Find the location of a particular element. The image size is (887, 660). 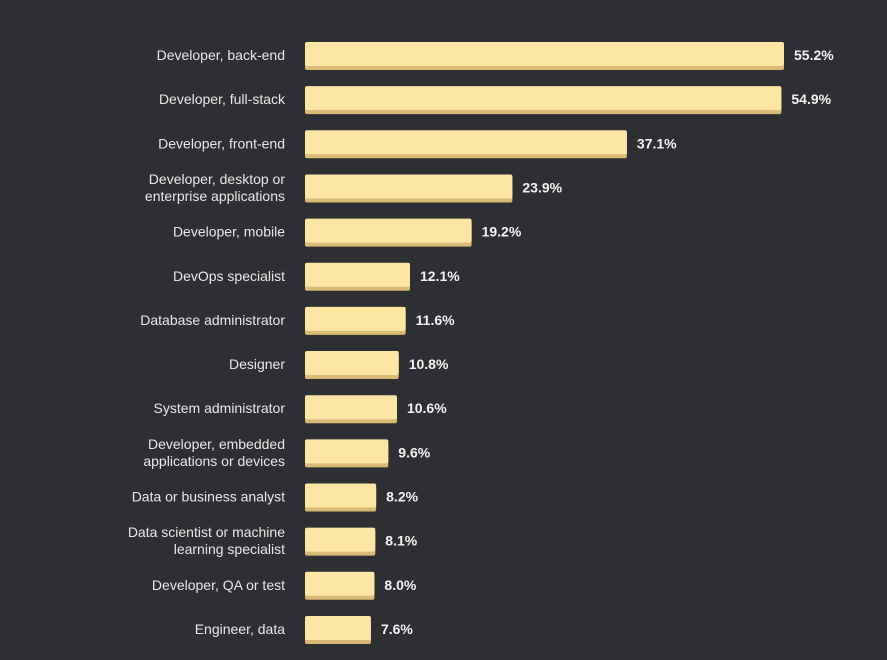

category-label: Developer, full-stack is located at coordinates (222, 99).